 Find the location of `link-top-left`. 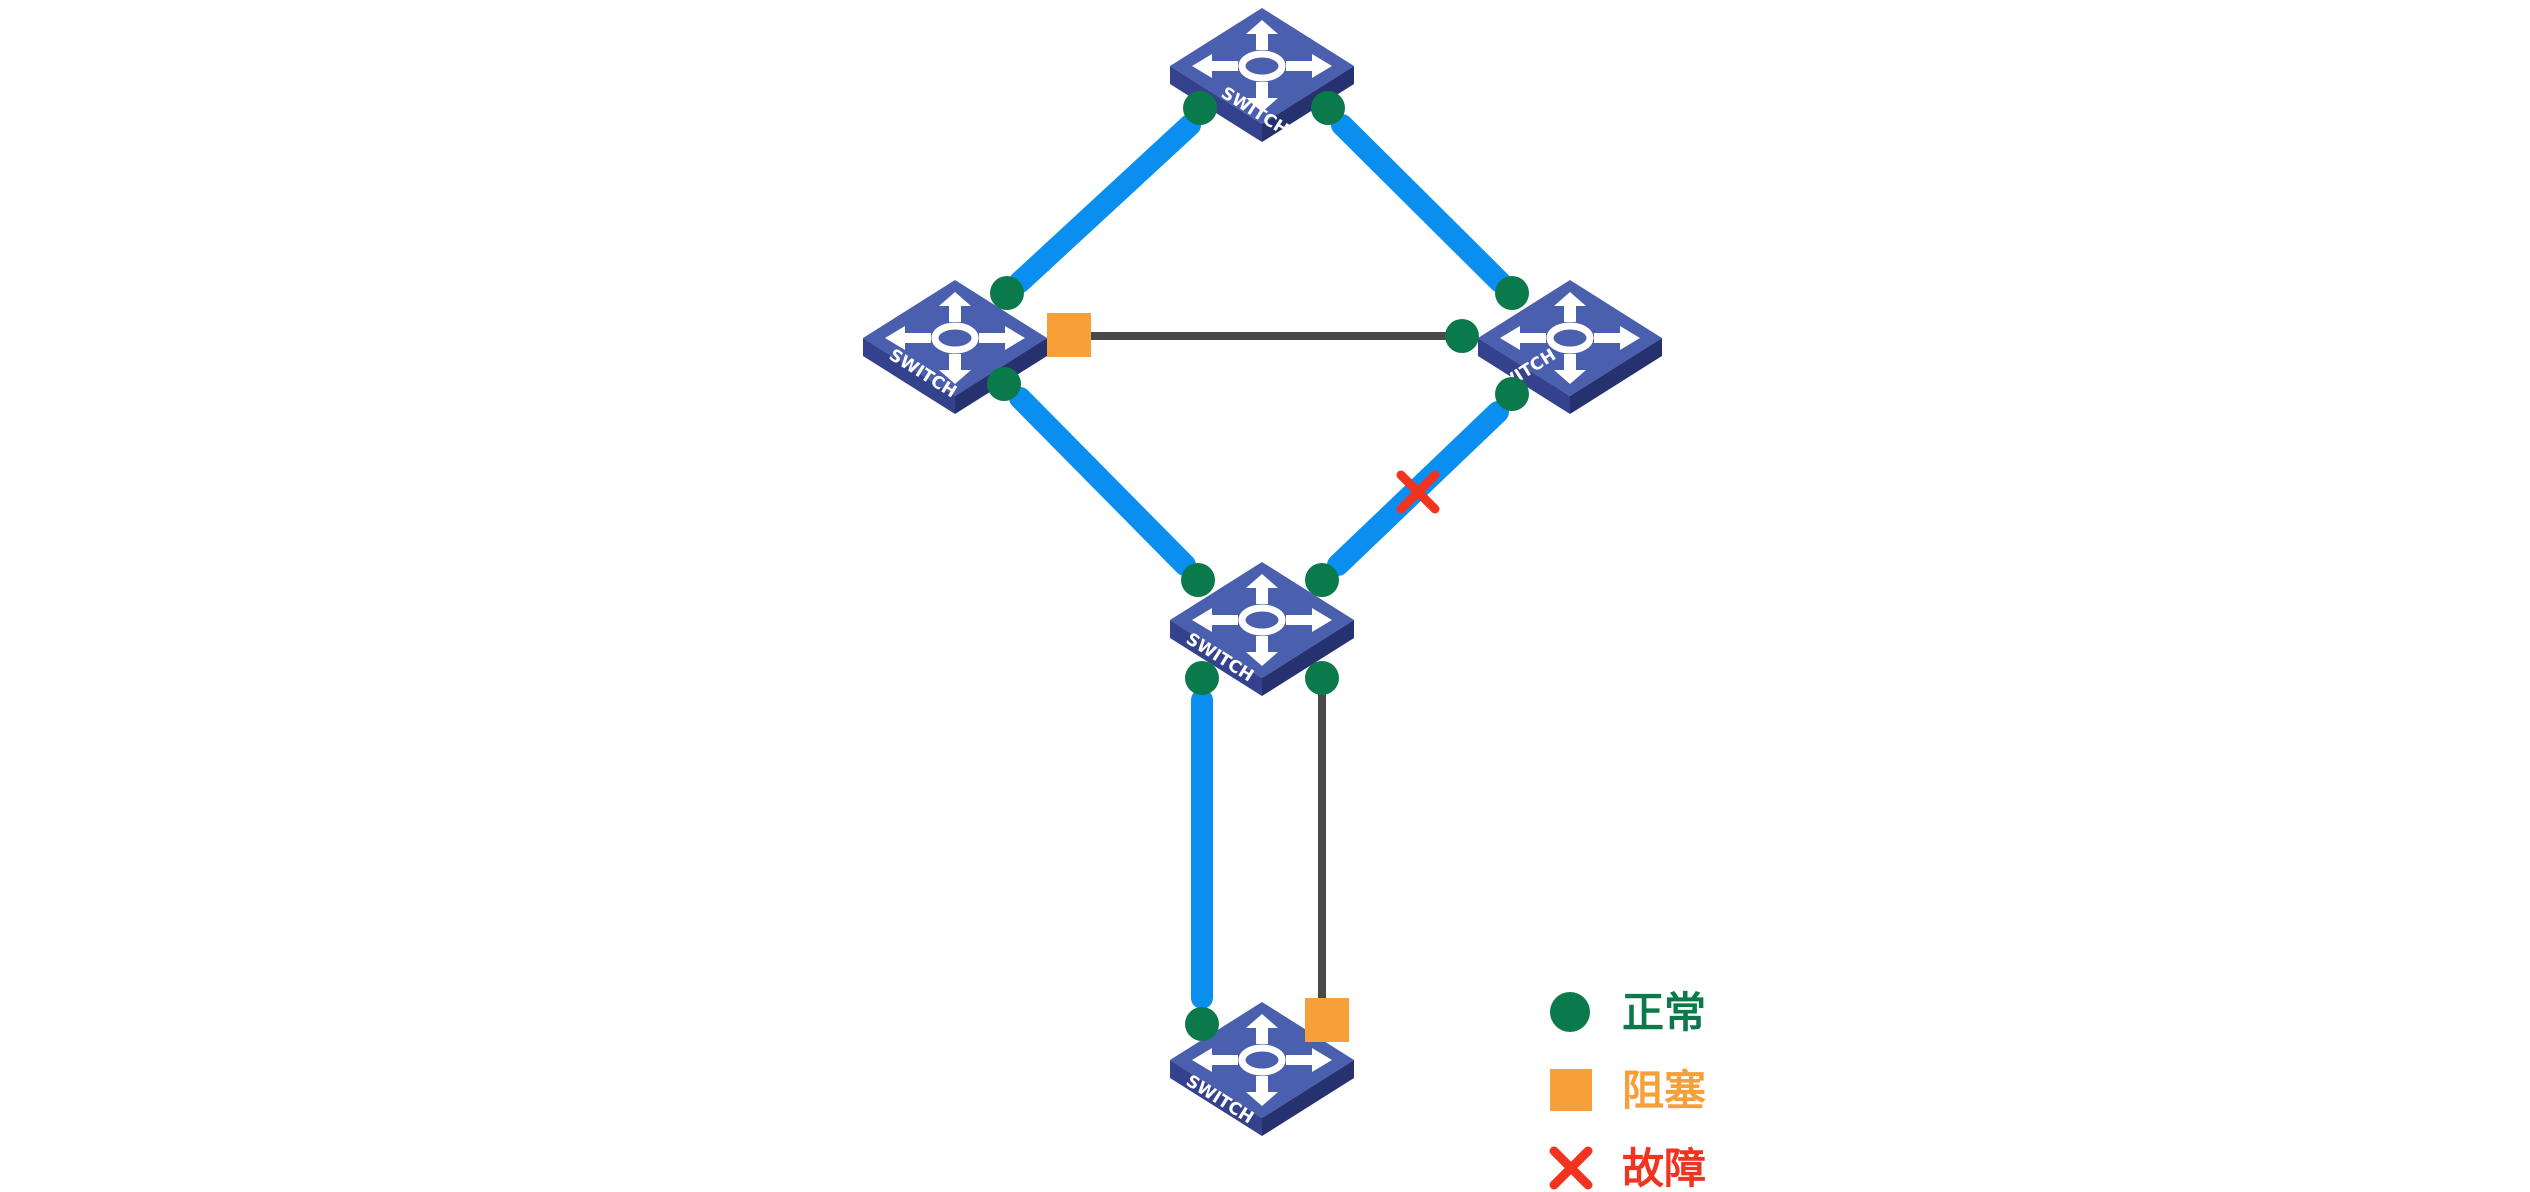

link-top-left is located at coordinates (1105, 203).